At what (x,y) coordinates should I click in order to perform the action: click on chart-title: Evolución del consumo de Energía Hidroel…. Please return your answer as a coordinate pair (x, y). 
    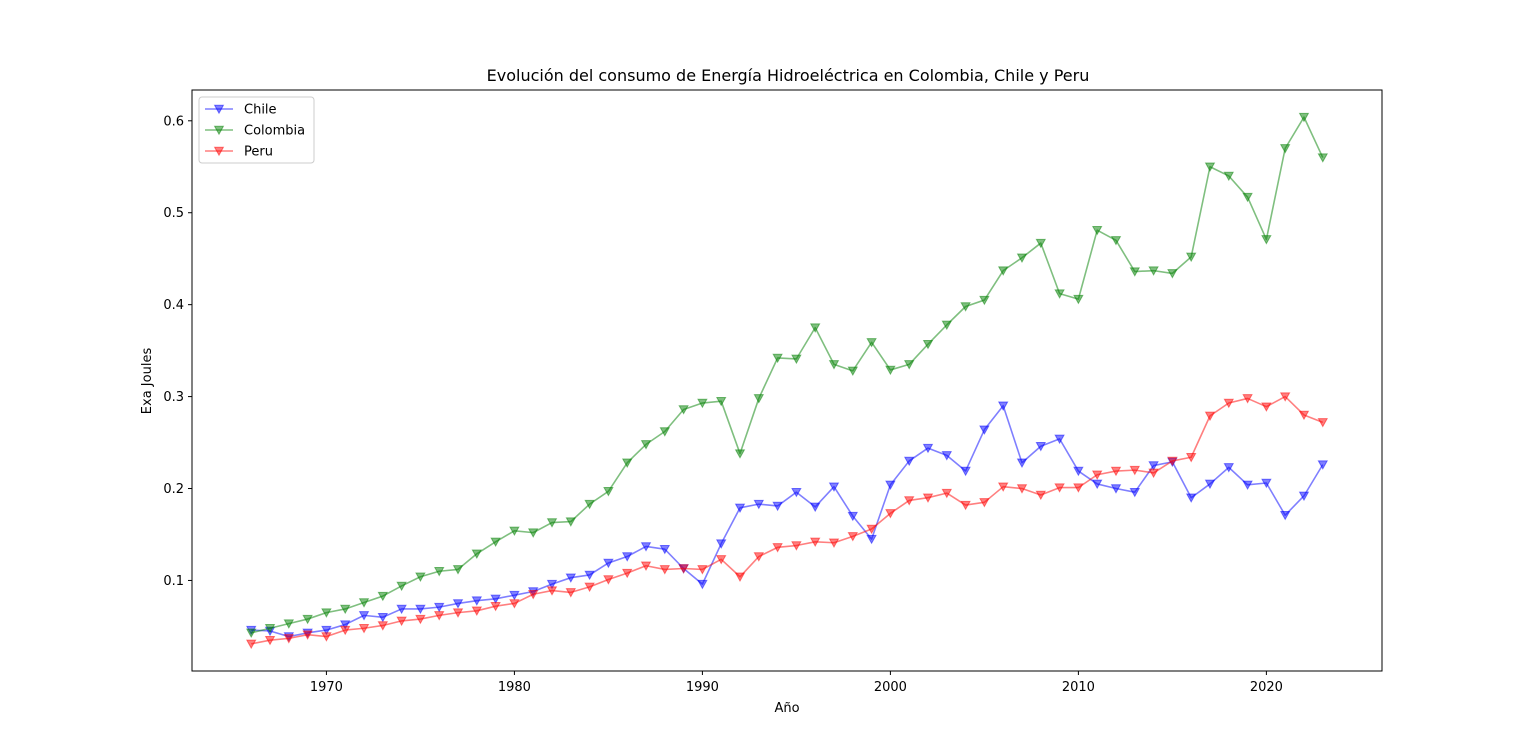
    Looking at the image, I should click on (788, 75).